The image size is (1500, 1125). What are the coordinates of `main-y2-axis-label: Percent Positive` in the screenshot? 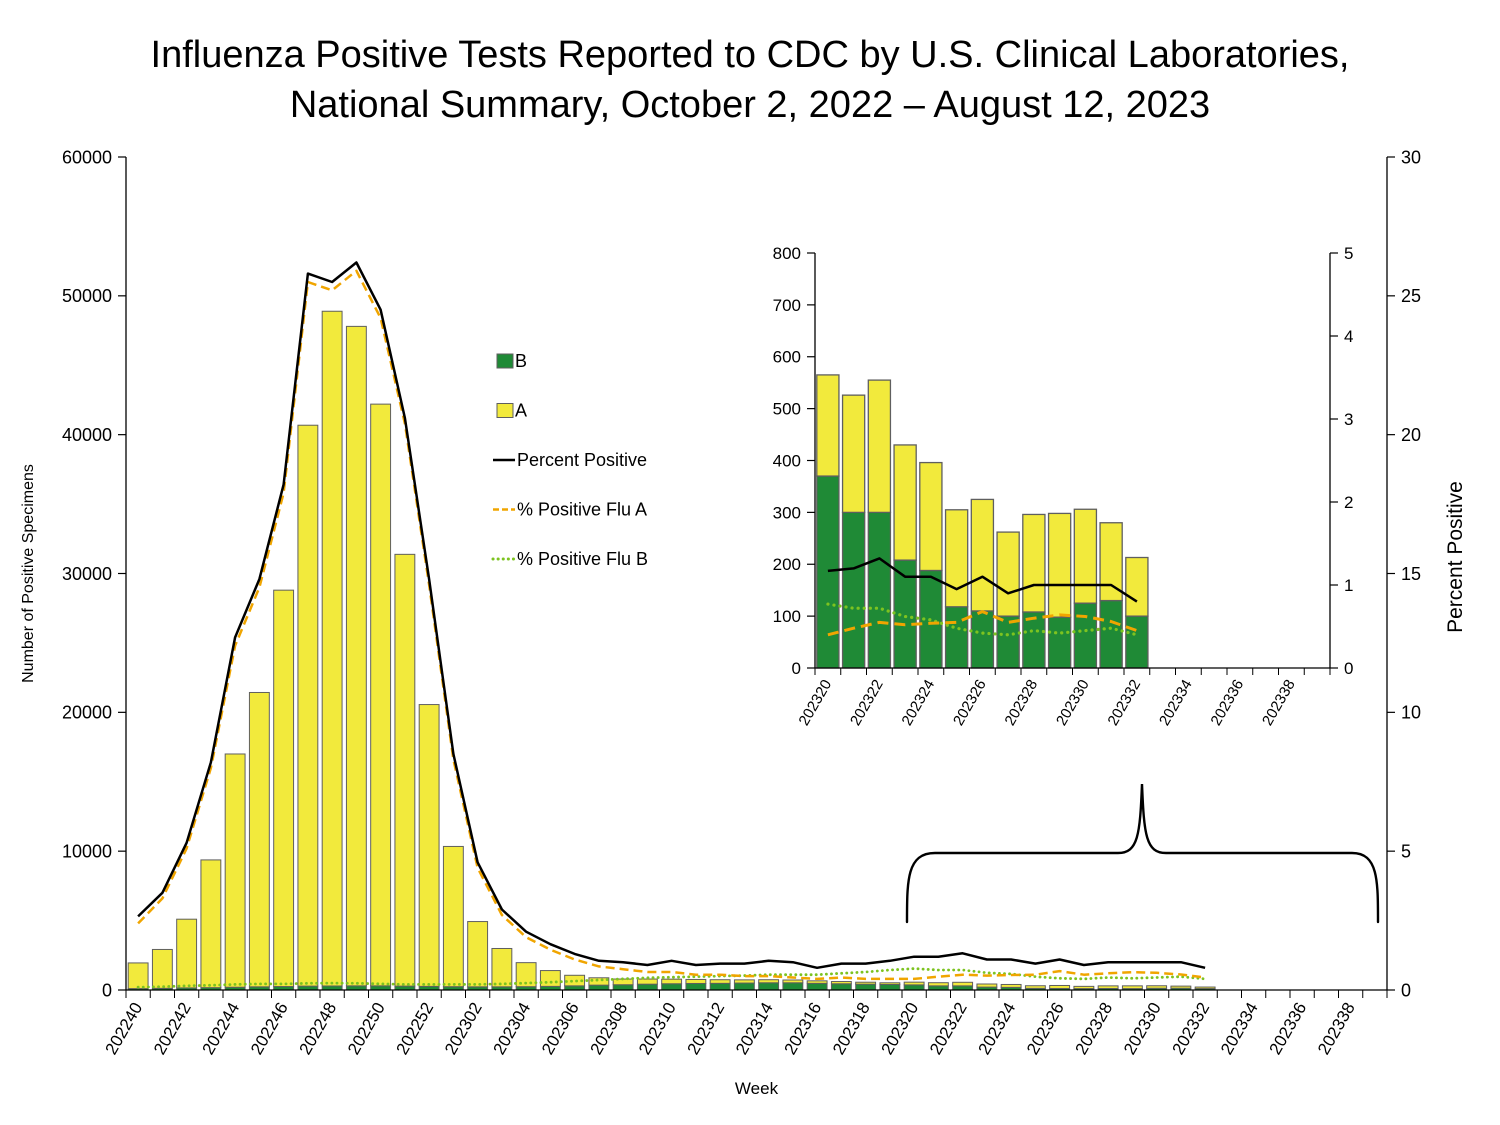 It's located at (1455, 557).